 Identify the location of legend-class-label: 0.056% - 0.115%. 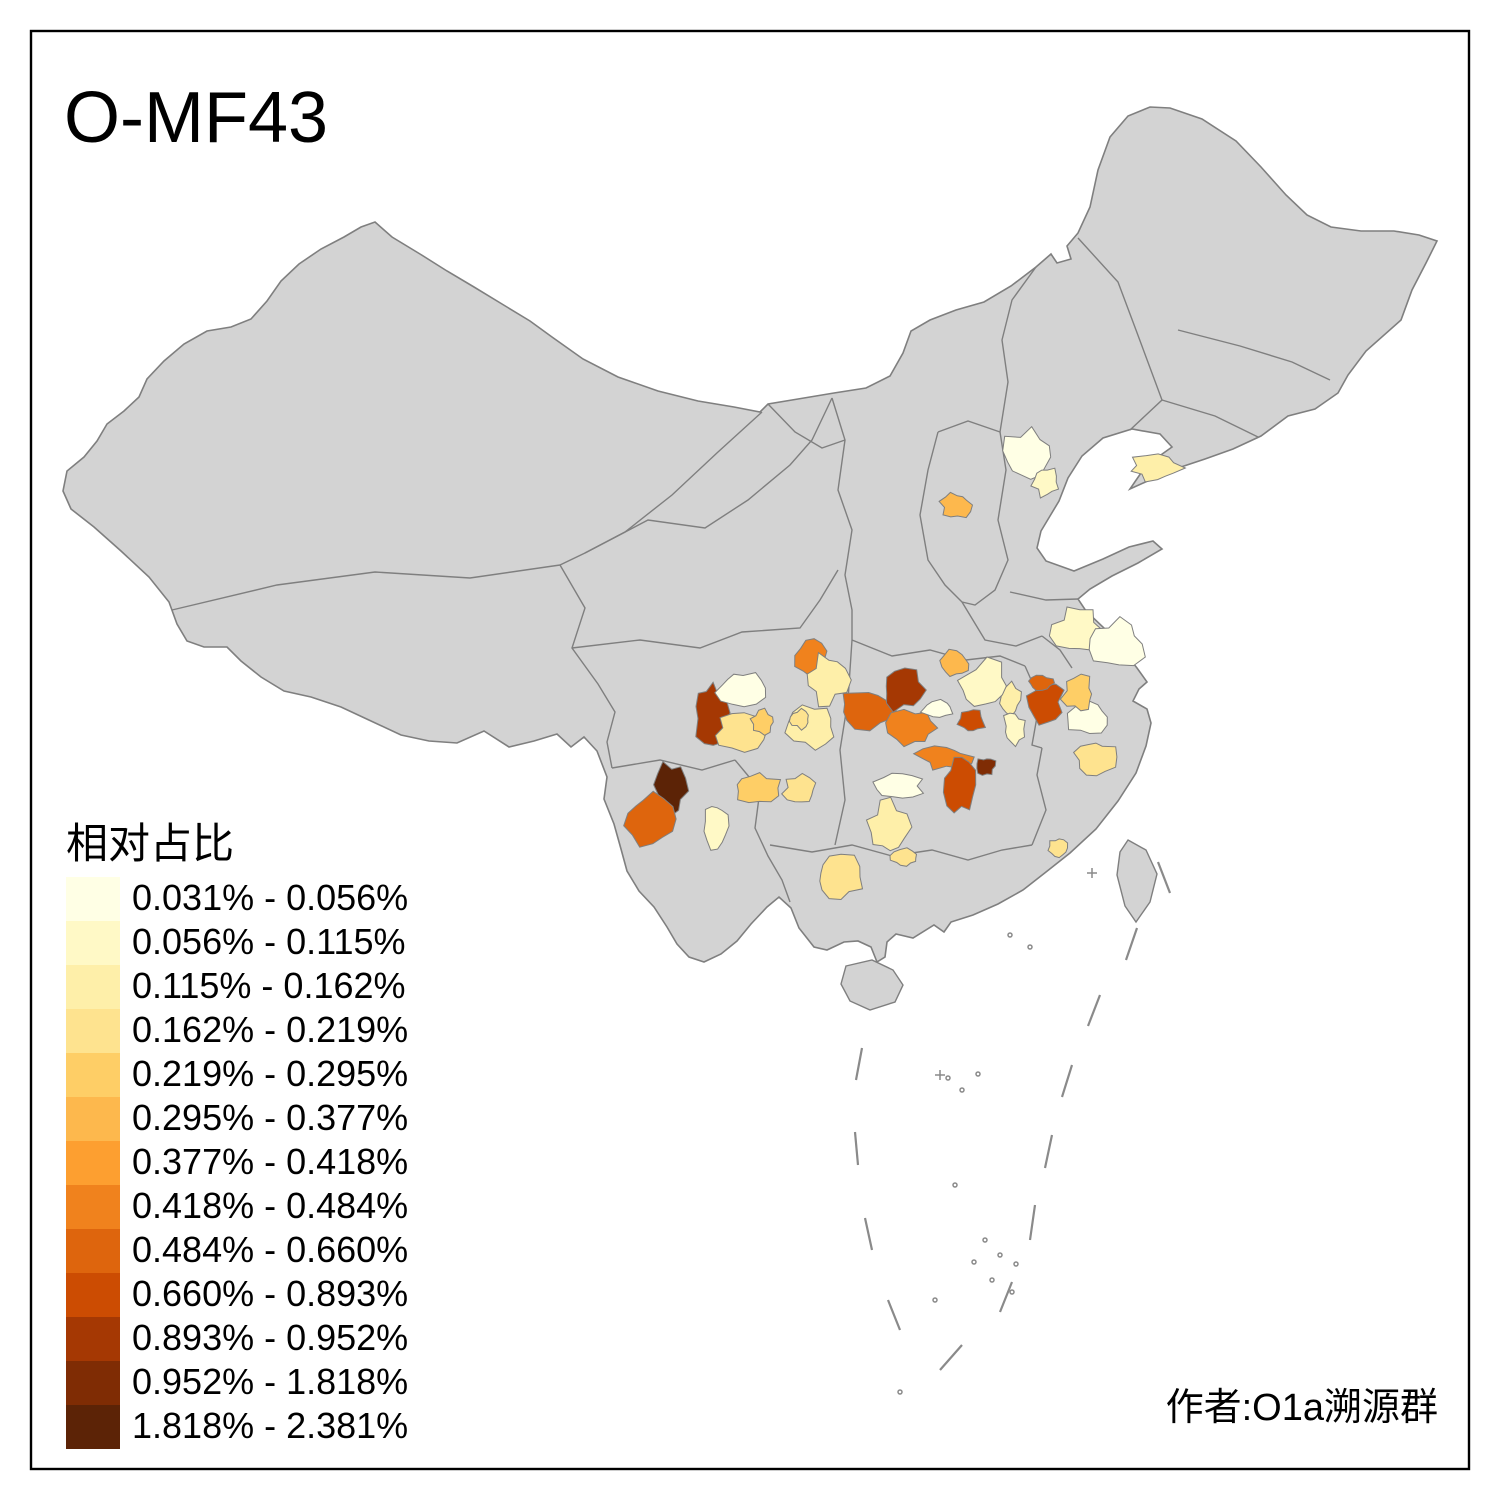
(269, 941).